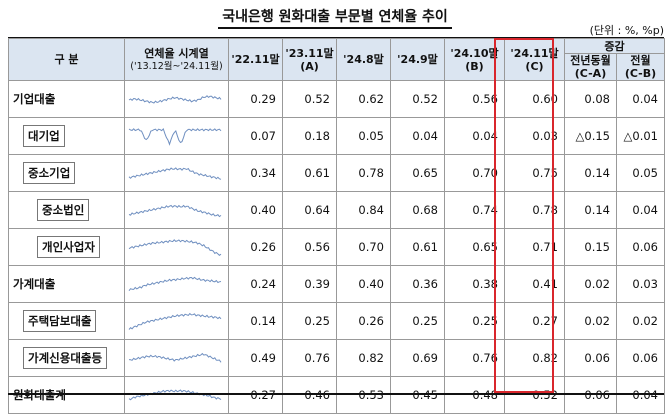  What do you see at coordinates (417, 210) in the screenshot?
I see `cell-v2409: 0.68` at bounding box center [417, 210].